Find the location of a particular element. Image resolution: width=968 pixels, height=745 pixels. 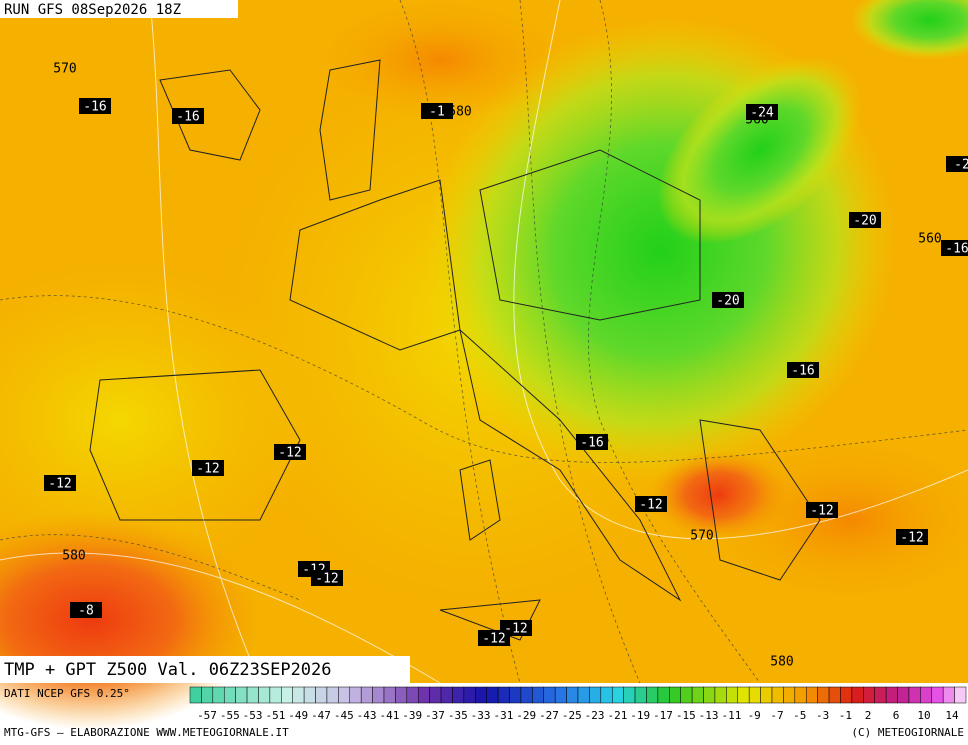

colorbar-label: -51 is located at coordinates (275, 715).